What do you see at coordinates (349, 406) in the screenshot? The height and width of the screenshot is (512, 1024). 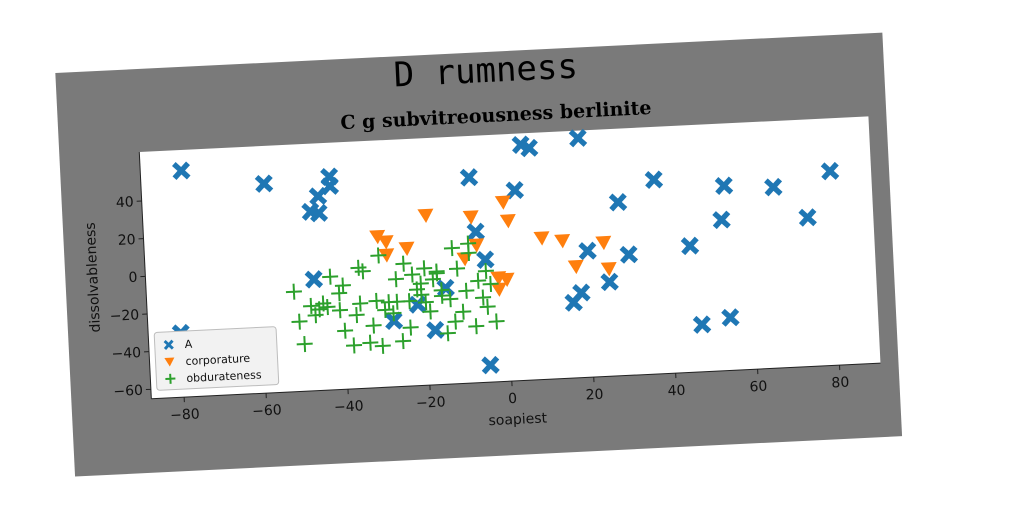 I see `x-tick-label: −40` at bounding box center [349, 406].